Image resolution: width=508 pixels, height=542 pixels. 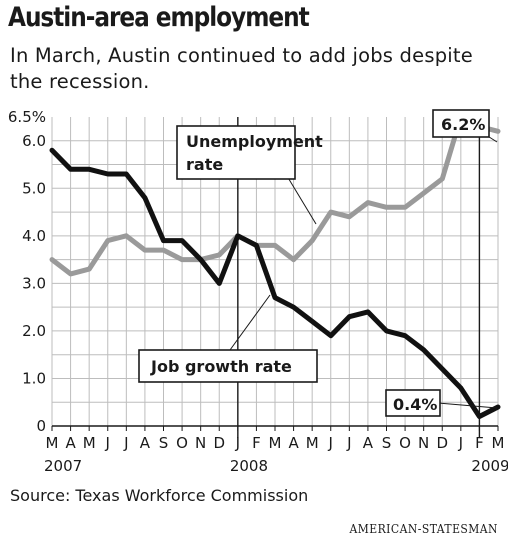 I want to click on year-label: 2007, so click(x=63, y=466).